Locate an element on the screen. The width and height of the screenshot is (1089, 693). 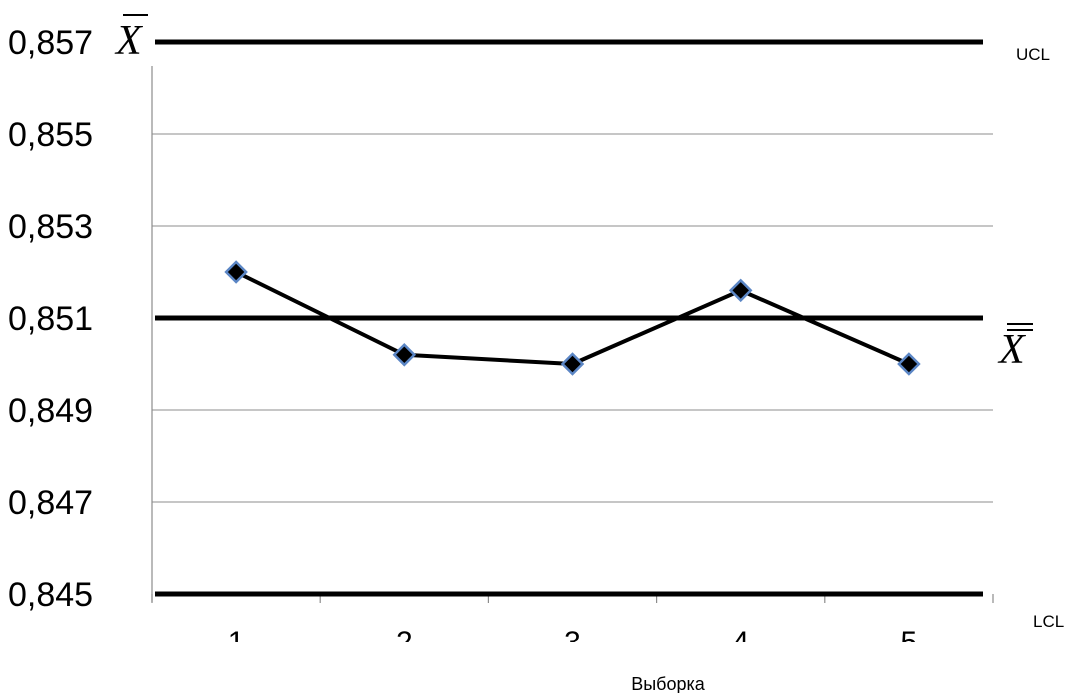
y-tick-label: 0,857 is located at coordinates (50, 43).